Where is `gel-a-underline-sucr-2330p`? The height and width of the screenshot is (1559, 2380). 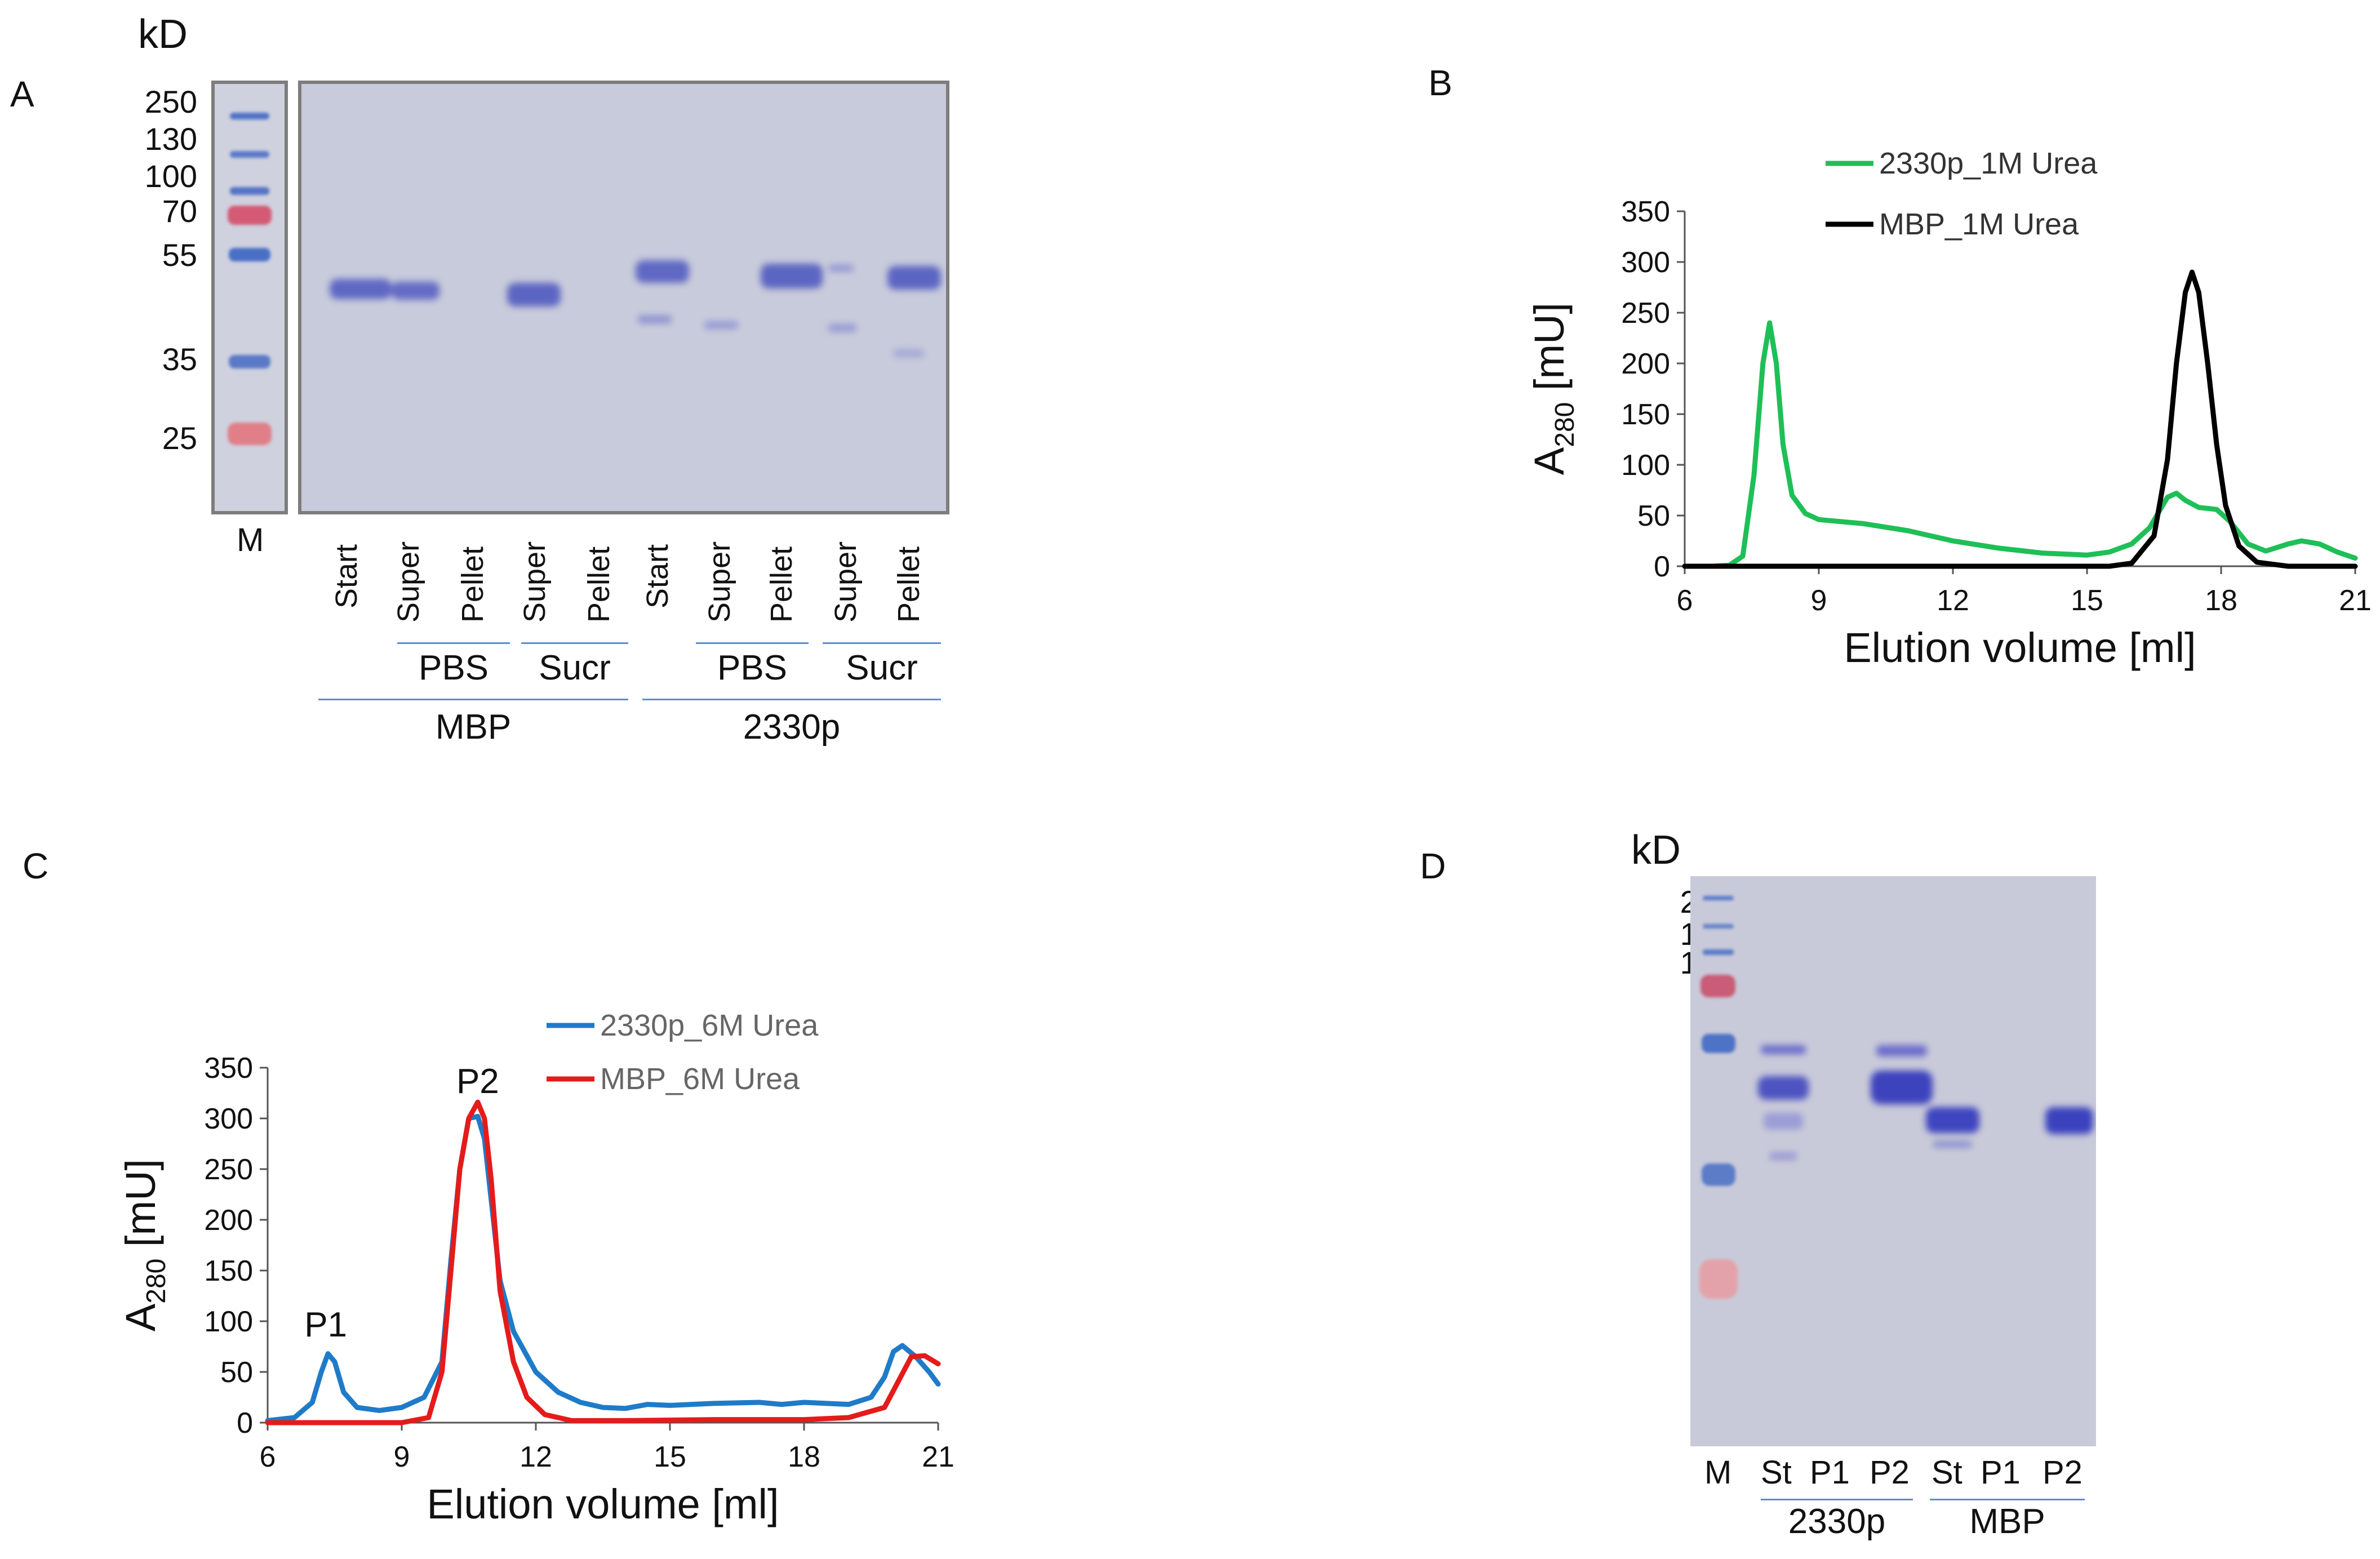
gel-a-underline-sucr-2330p is located at coordinates (882, 643).